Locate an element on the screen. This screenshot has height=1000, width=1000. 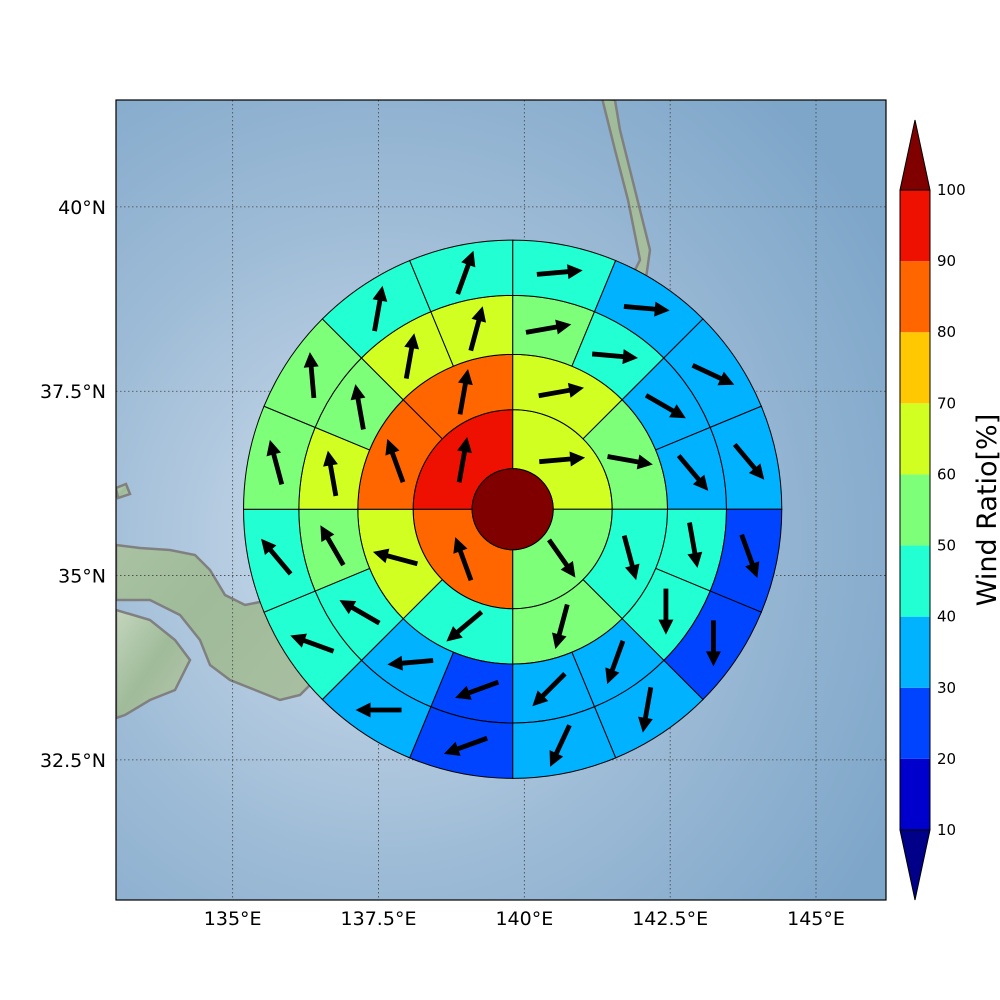
lat-tick-label: 37.5°N is located at coordinates (73, 392).